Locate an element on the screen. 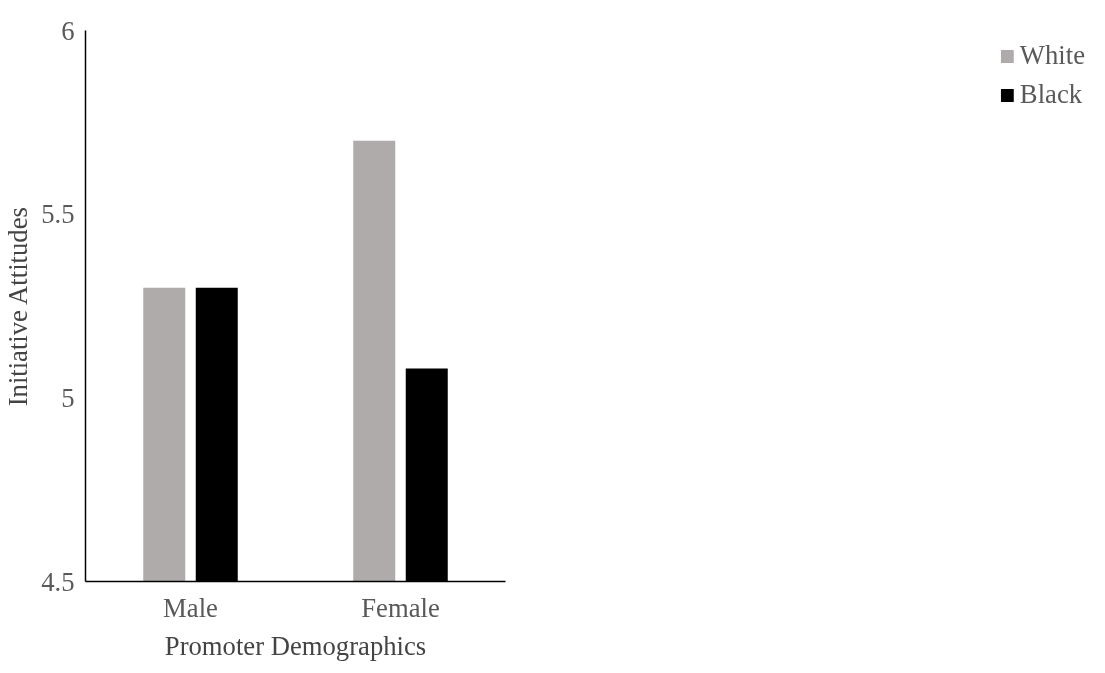  y-tick-label: 6 is located at coordinates (68, 30).